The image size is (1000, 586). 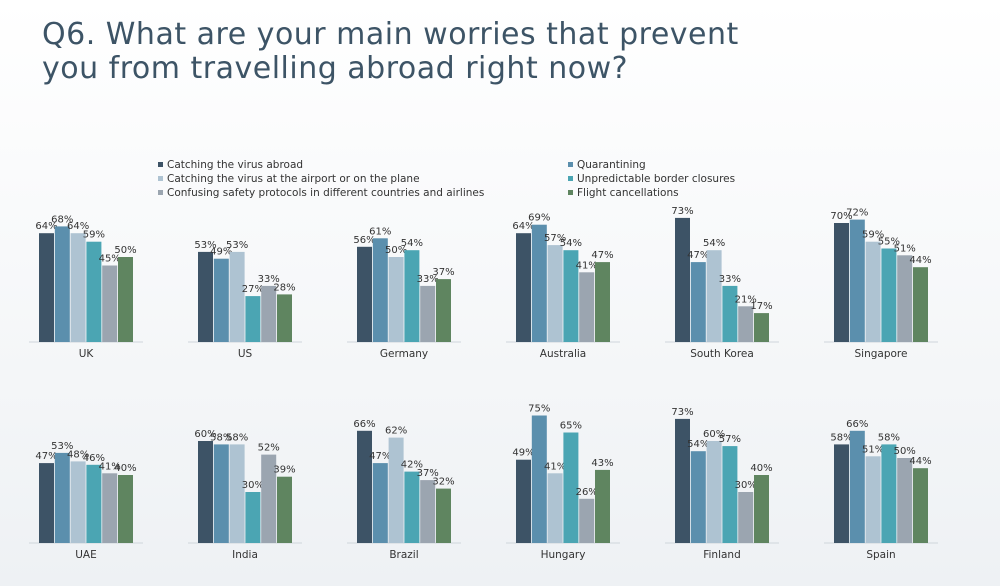 I want to click on category-label: UK, so click(x=87, y=354).